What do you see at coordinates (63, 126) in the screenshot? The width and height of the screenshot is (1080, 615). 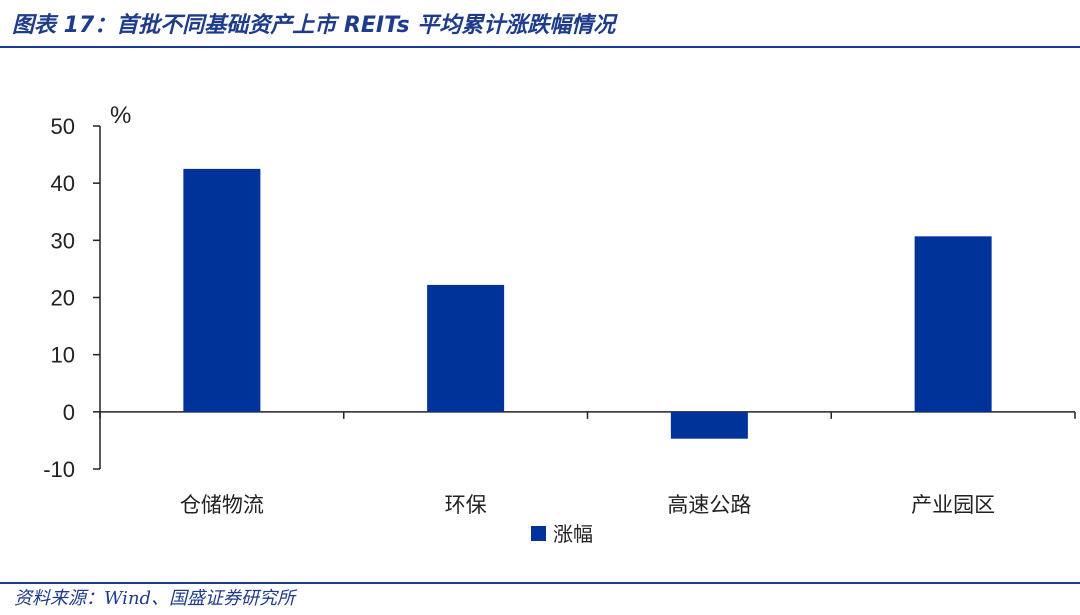 I see `y-tick-label: 50` at bounding box center [63, 126].